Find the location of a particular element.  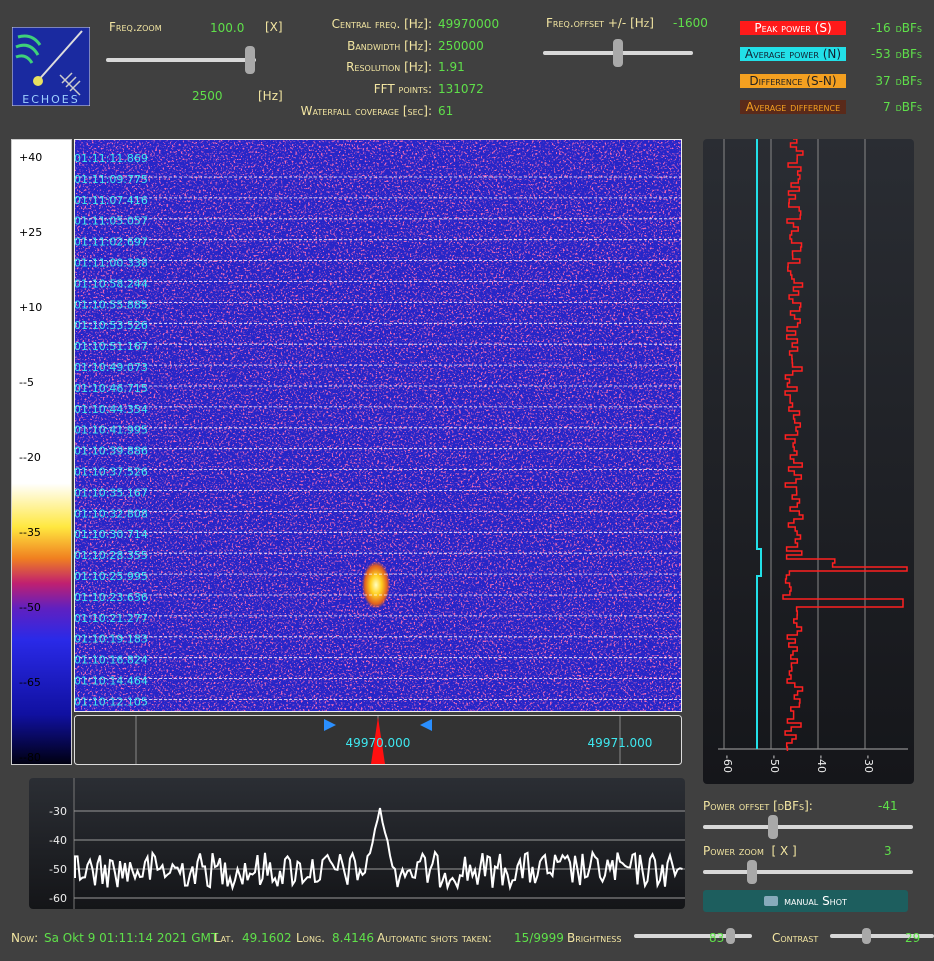

colorbar-label: +10 is located at coordinates (30, 307).